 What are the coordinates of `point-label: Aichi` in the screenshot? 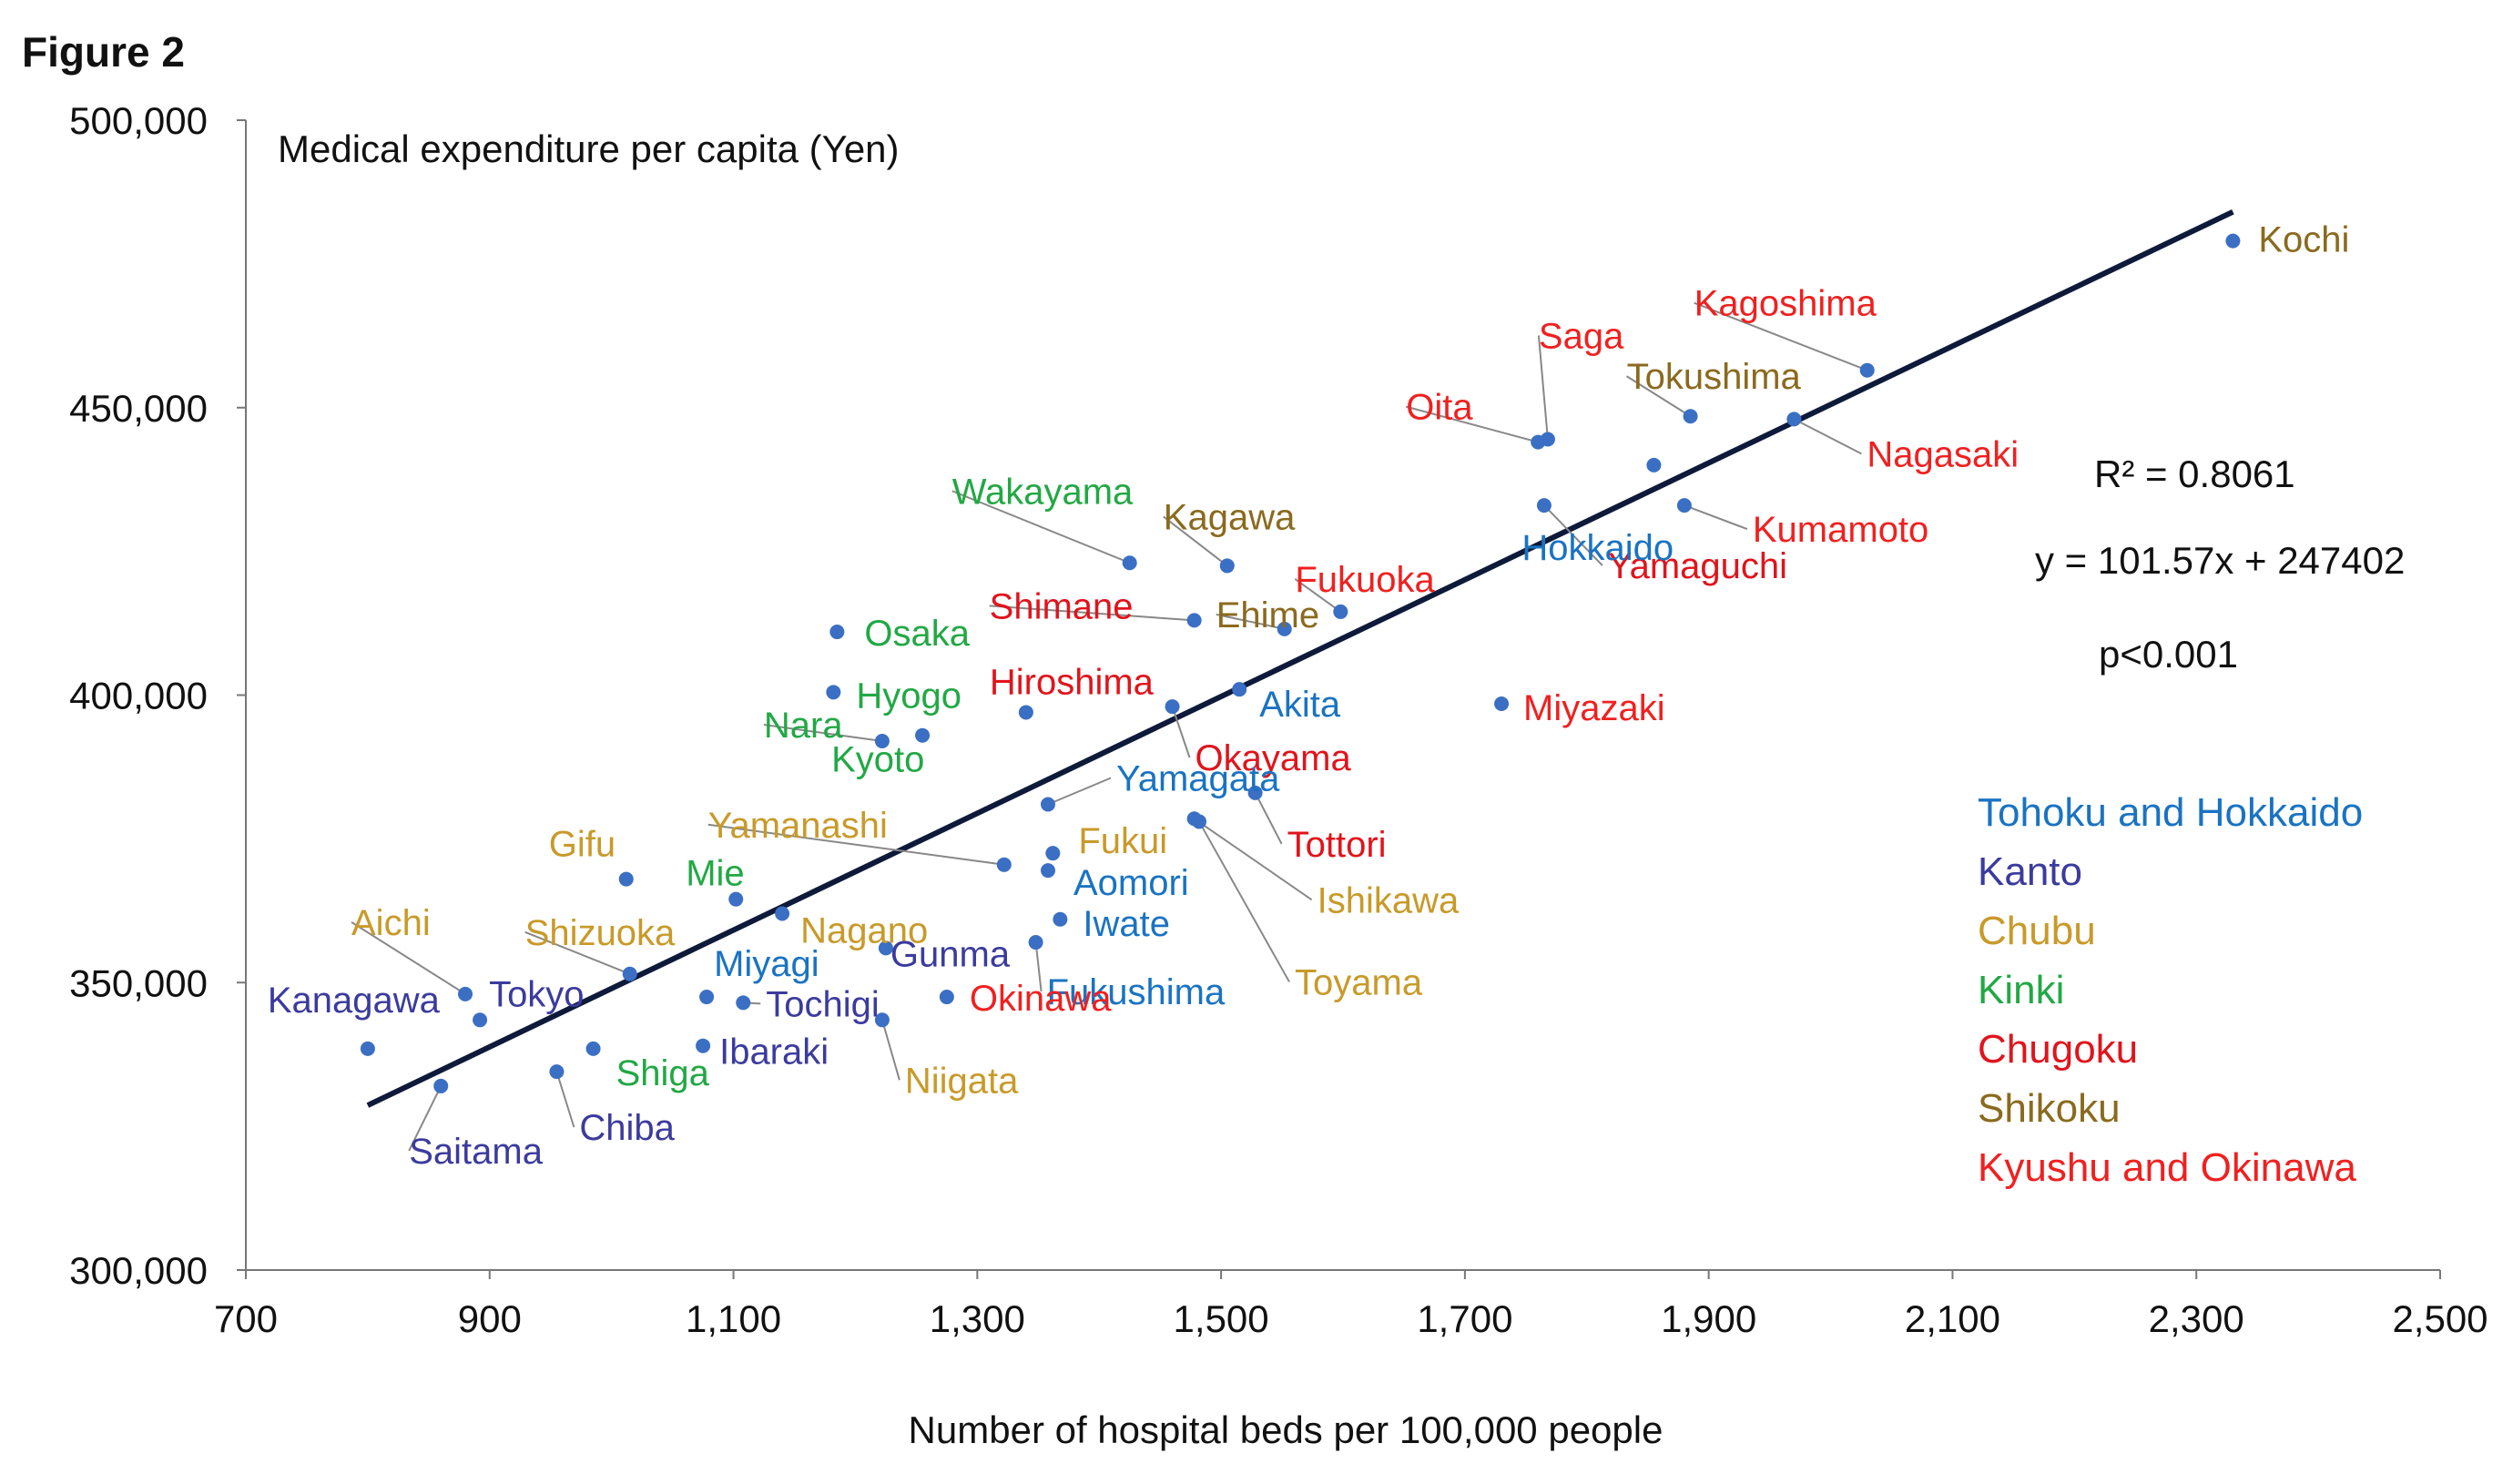 It's located at (391, 923).